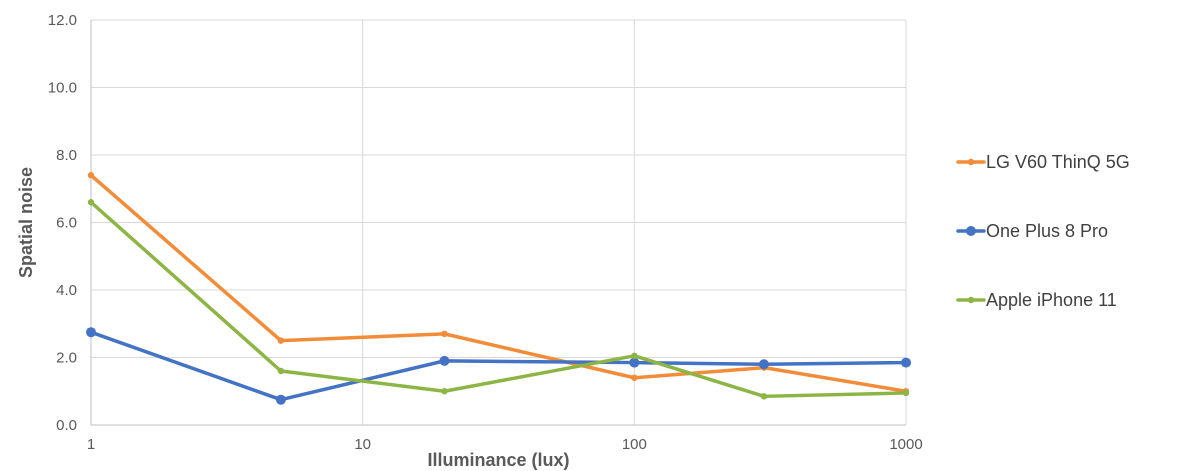 The height and width of the screenshot is (471, 1200). What do you see at coordinates (1047, 231) in the screenshot?
I see `legend-label: One Plus 8 Pro` at bounding box center [1047, 231].